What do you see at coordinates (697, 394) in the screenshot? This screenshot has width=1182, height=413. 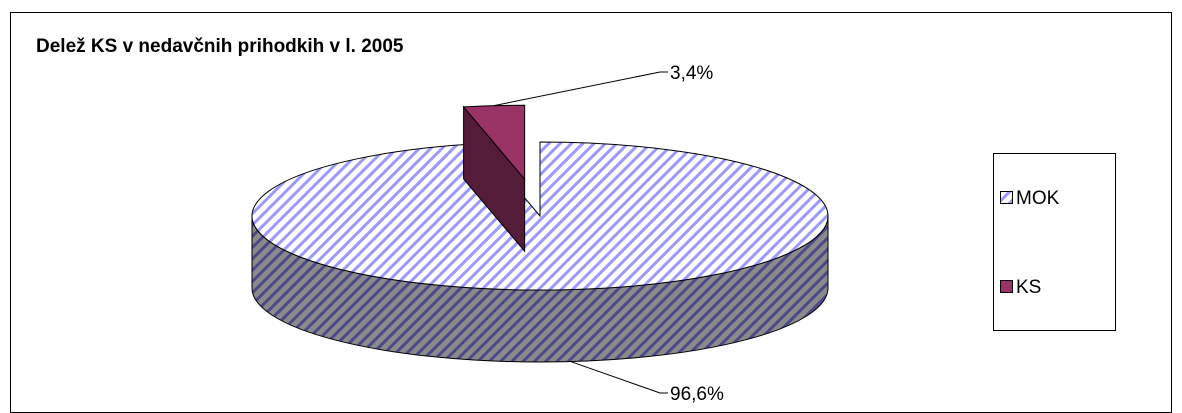 I see `data-label: 96,6%` at bounding box center [697, 394].